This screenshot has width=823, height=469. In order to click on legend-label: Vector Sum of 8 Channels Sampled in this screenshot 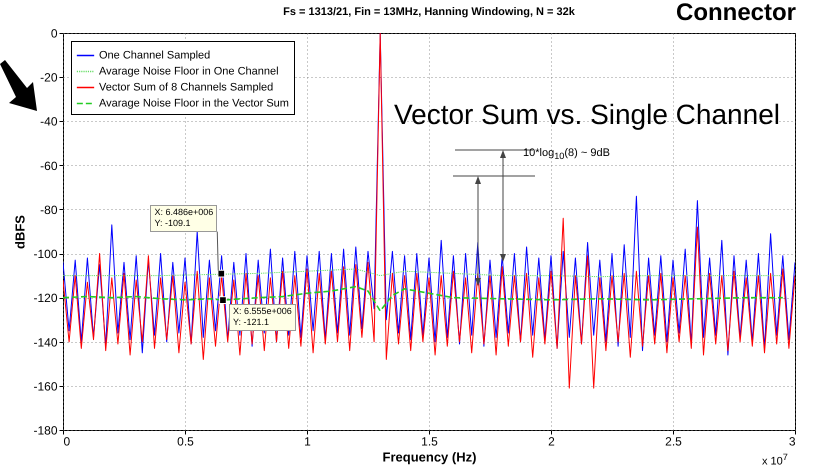, I will do `click(186, 88)`.